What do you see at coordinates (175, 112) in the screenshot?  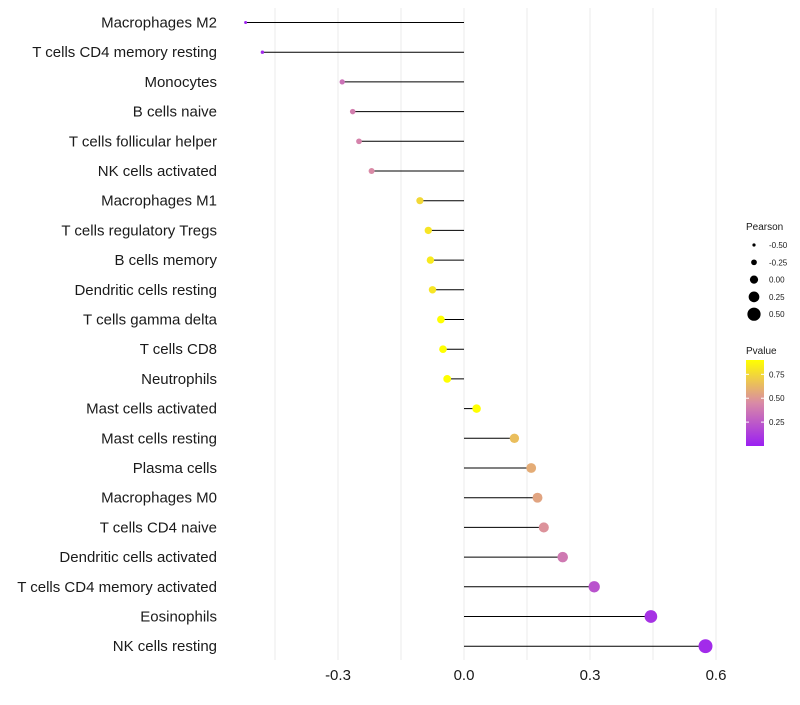 I see `category-label: B cells naive` at bounding box center [175, 112].